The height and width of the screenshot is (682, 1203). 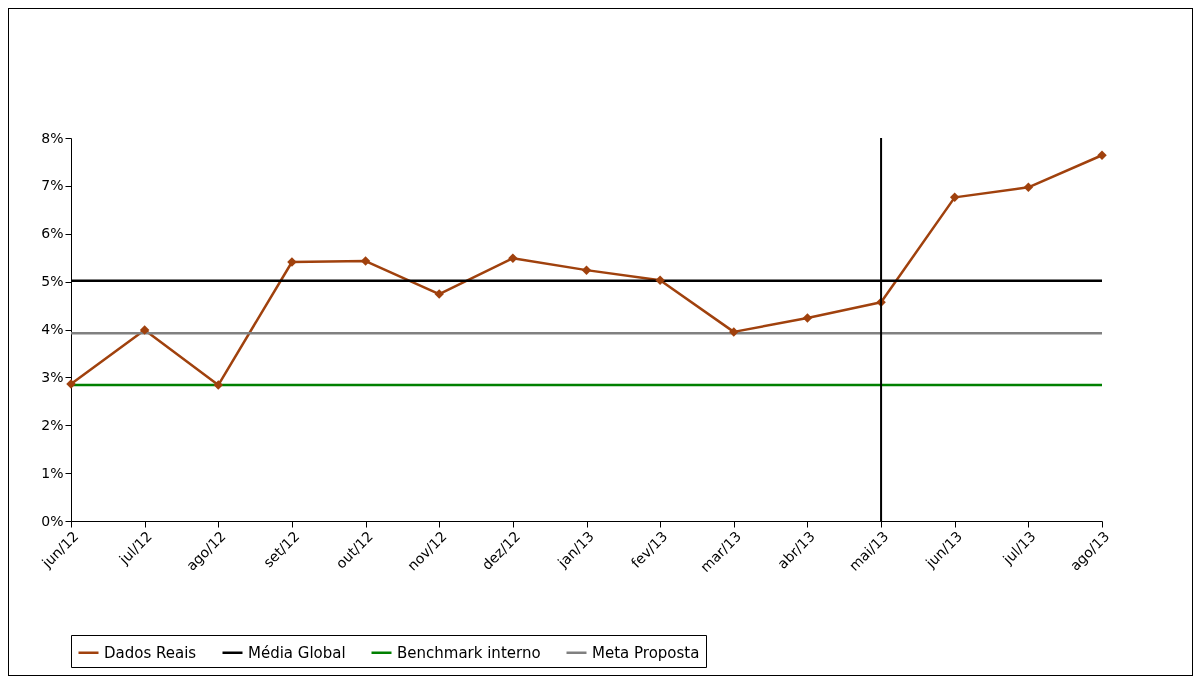 I want to click on y-tick-label: 1%, so click(x=52, y=472).